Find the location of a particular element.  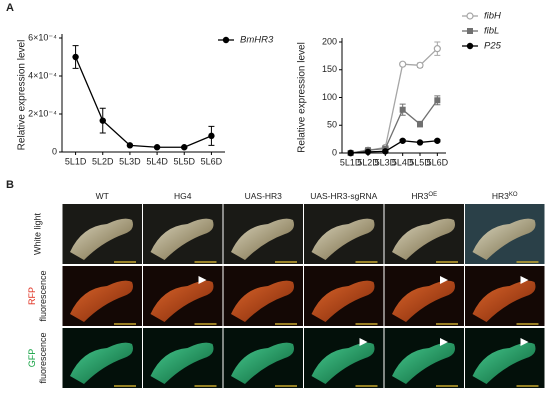

legend-label: BmHR3 is located at coordinates (257, 40).